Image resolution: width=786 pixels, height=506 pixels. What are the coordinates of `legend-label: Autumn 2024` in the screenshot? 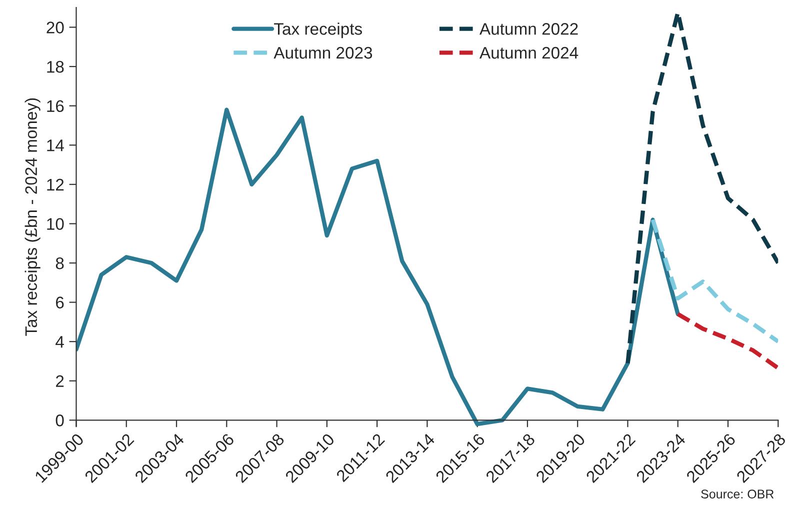 It's located at (529, 52).